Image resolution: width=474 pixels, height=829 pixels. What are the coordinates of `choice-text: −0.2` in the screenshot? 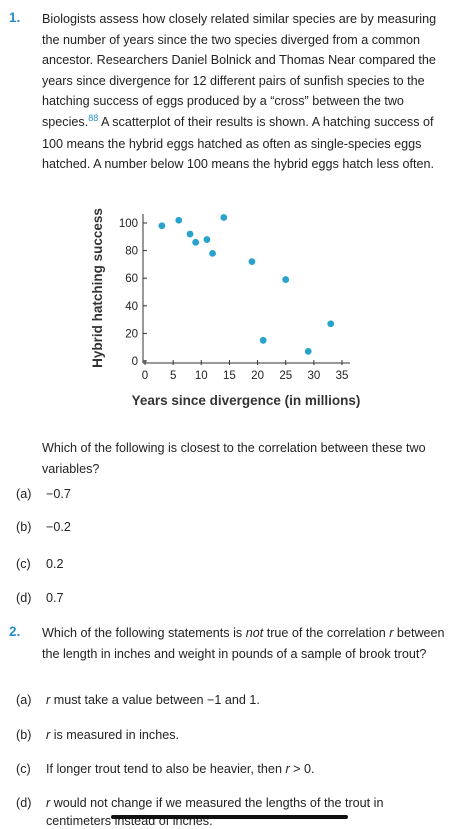 It's located at (58, 527).